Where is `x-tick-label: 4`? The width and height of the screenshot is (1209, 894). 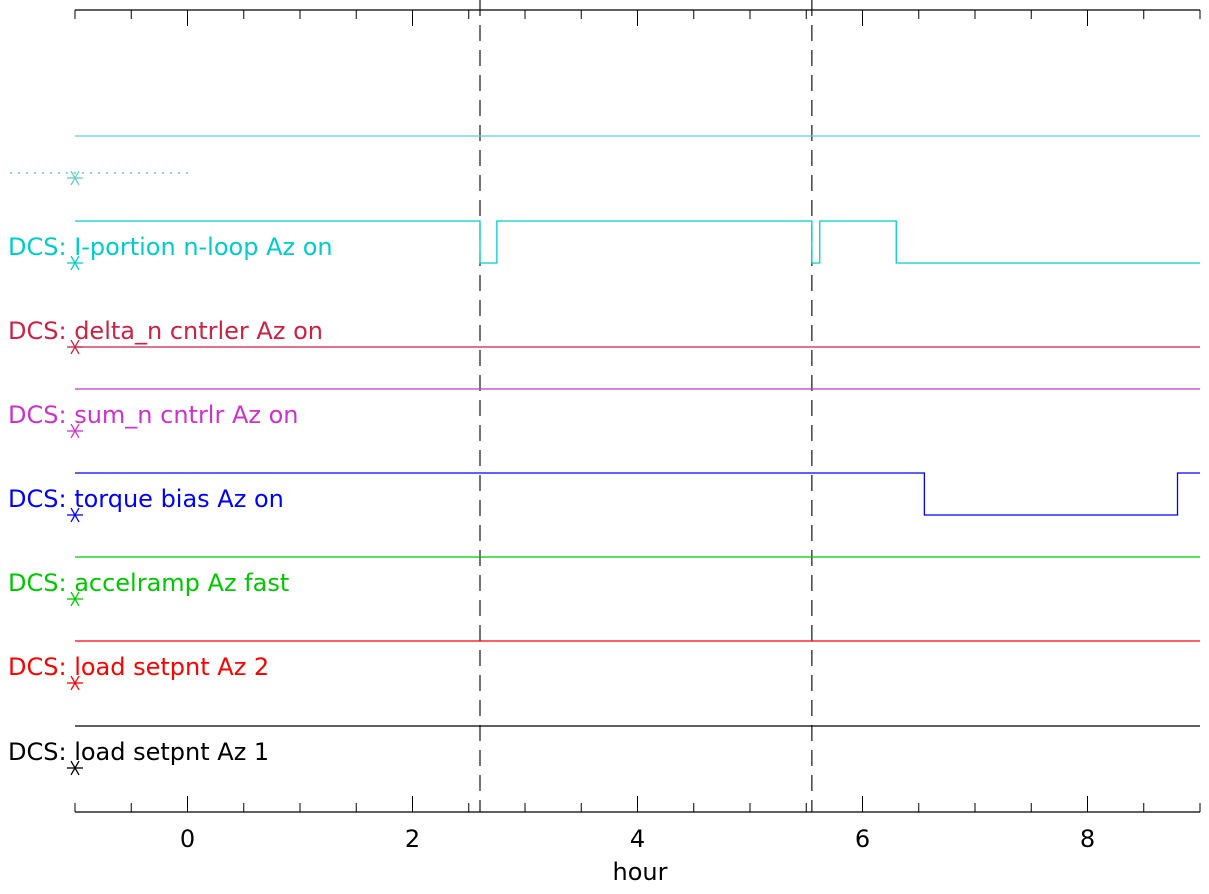
x-tick-label: 4 is located at coordinates (637, 839).